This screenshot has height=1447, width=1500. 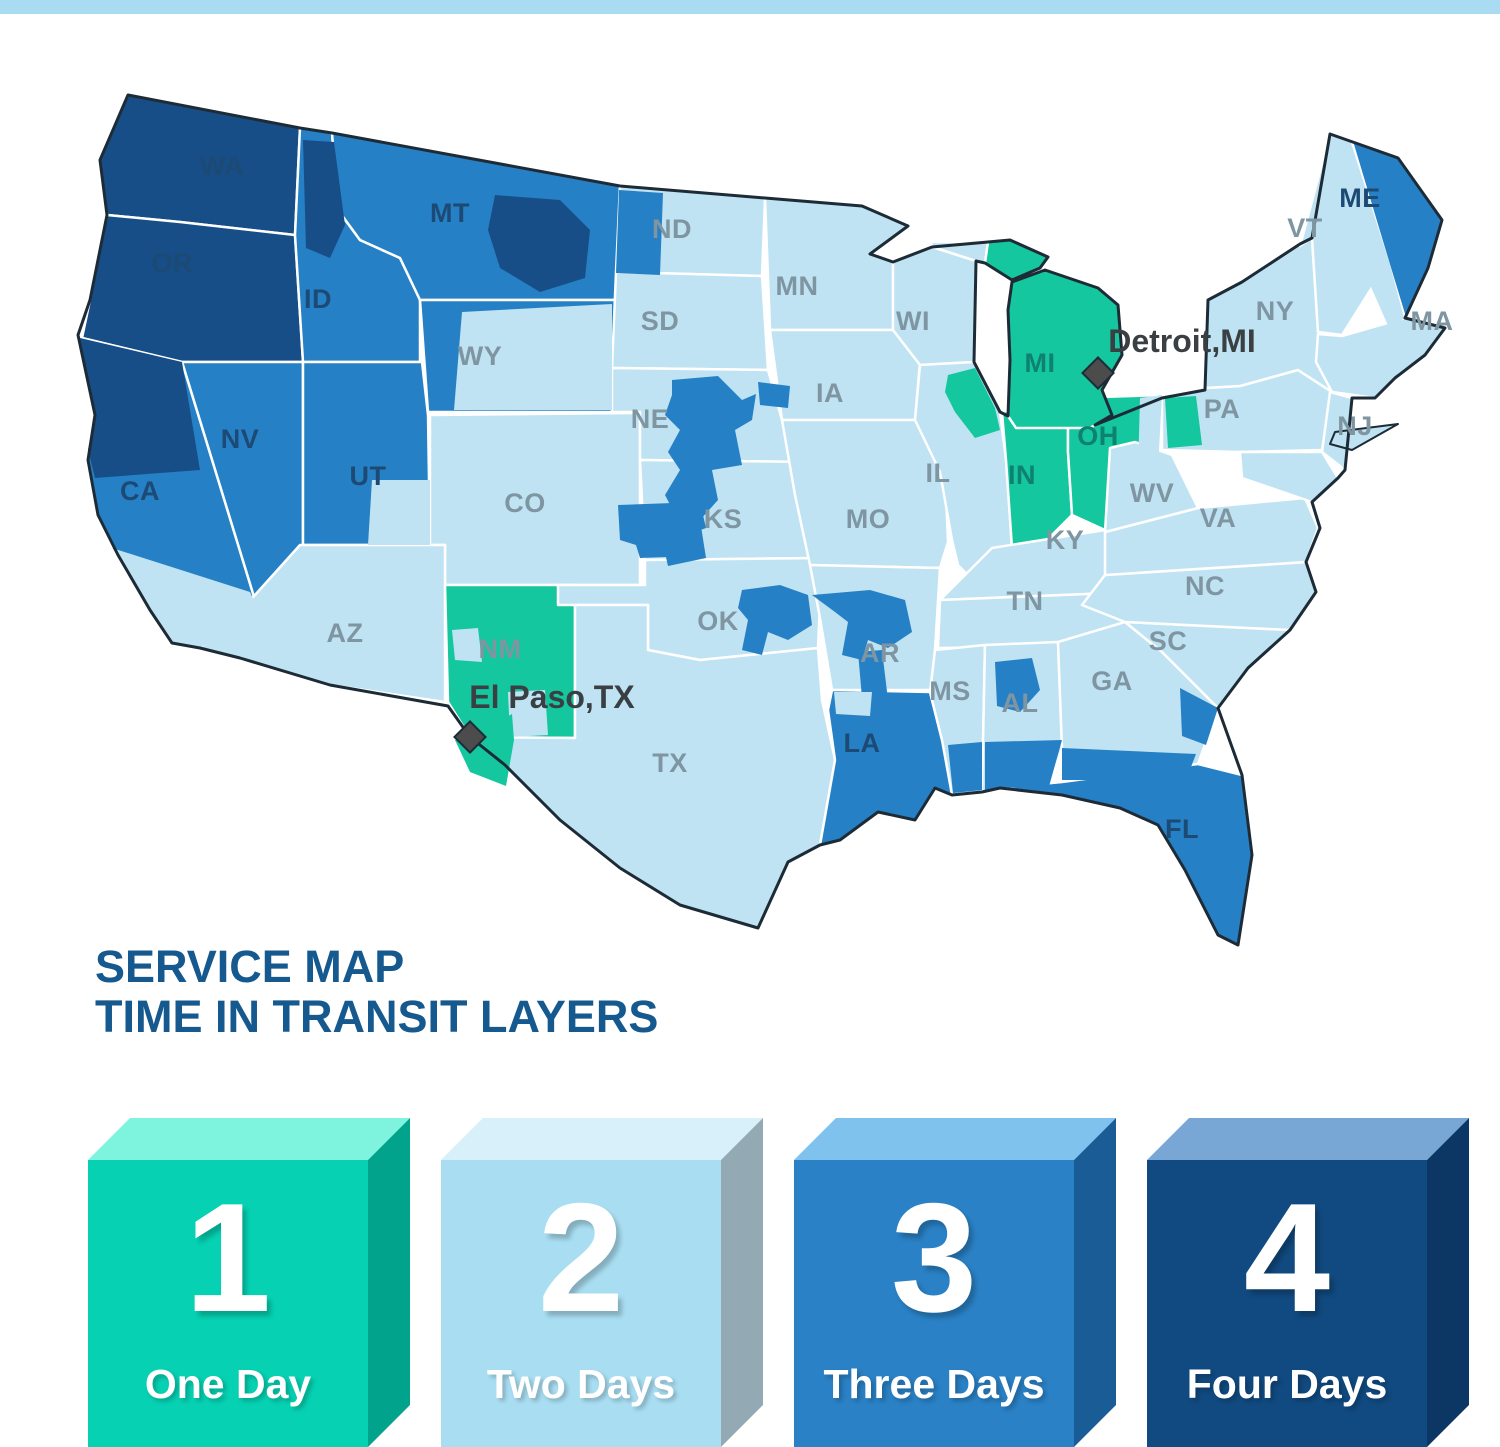 I want to click on zone-patch-al-south, so click(x=1023, y=765).